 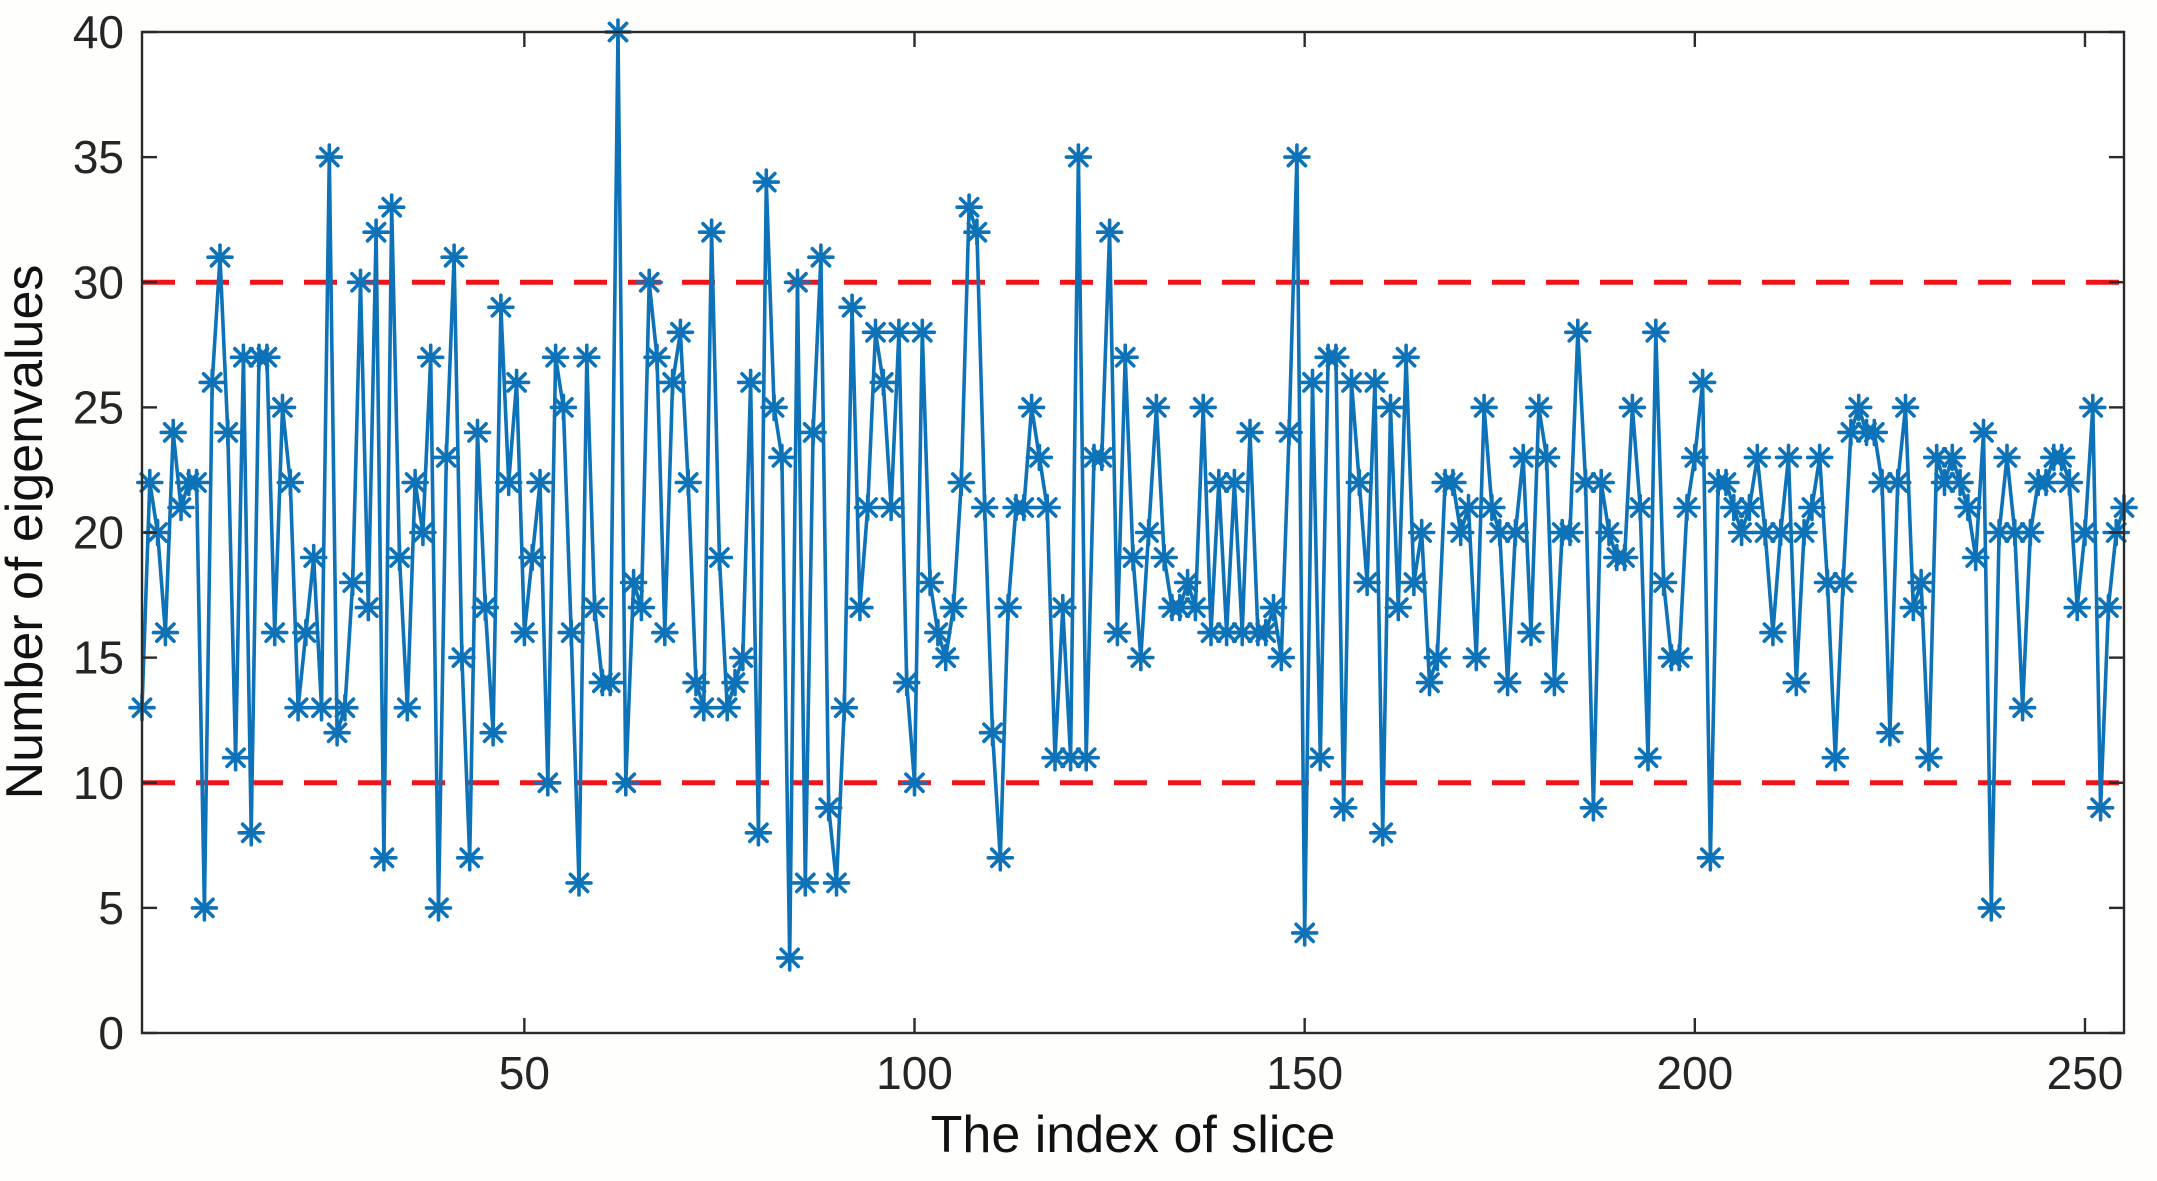 What do you see at coordinates (111, 1033) in the screenshot?
I see `y-tick-label: 0` at bounding box center [111, 1033].